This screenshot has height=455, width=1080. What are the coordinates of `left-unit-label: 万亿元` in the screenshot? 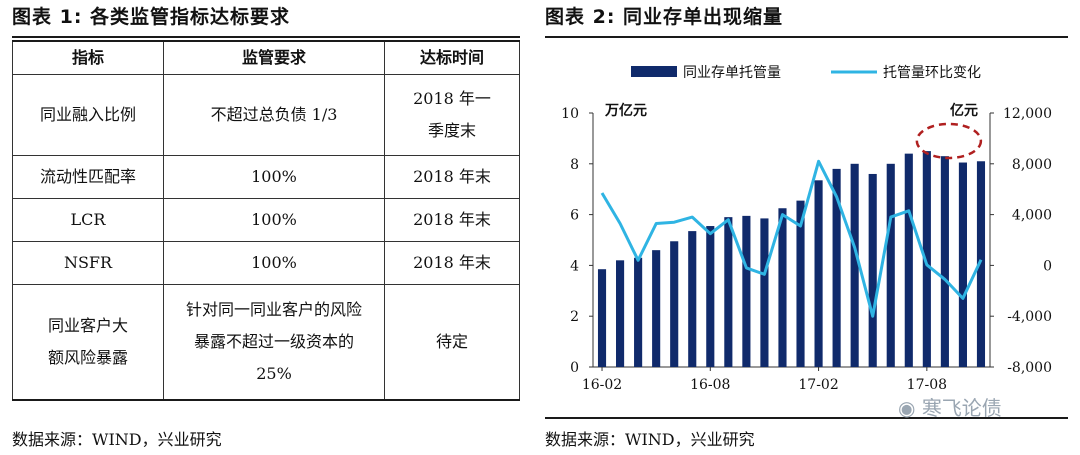 It's located at (625, 110).